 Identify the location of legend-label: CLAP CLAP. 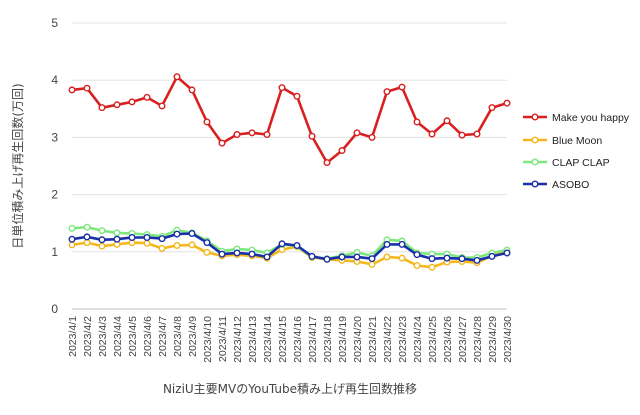
(581, 163).